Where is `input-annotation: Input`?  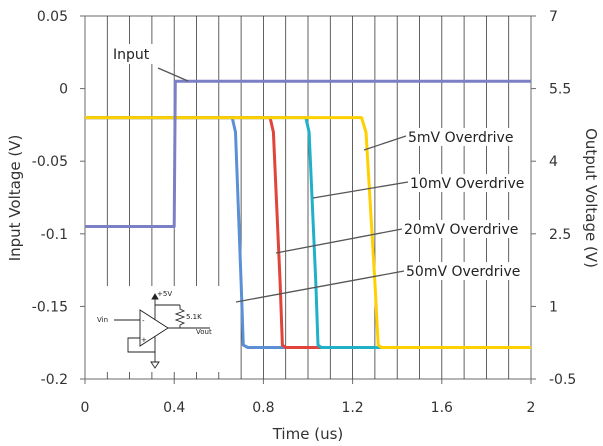
input-annotation: Input is located at coordinates (131, 55).